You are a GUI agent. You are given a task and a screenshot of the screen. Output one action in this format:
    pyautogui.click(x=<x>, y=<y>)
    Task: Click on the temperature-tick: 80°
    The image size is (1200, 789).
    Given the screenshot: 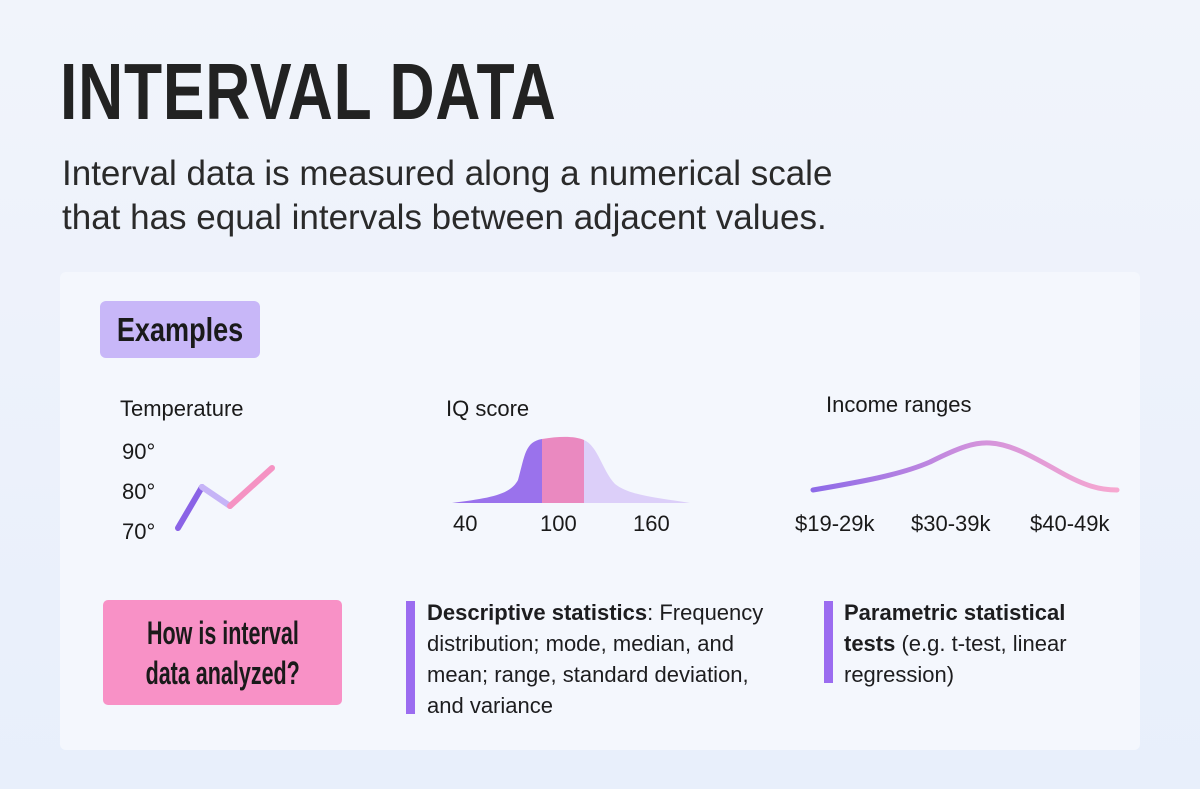 What is the action you would take?
    pyautogui.click(x=139, y=491)
    